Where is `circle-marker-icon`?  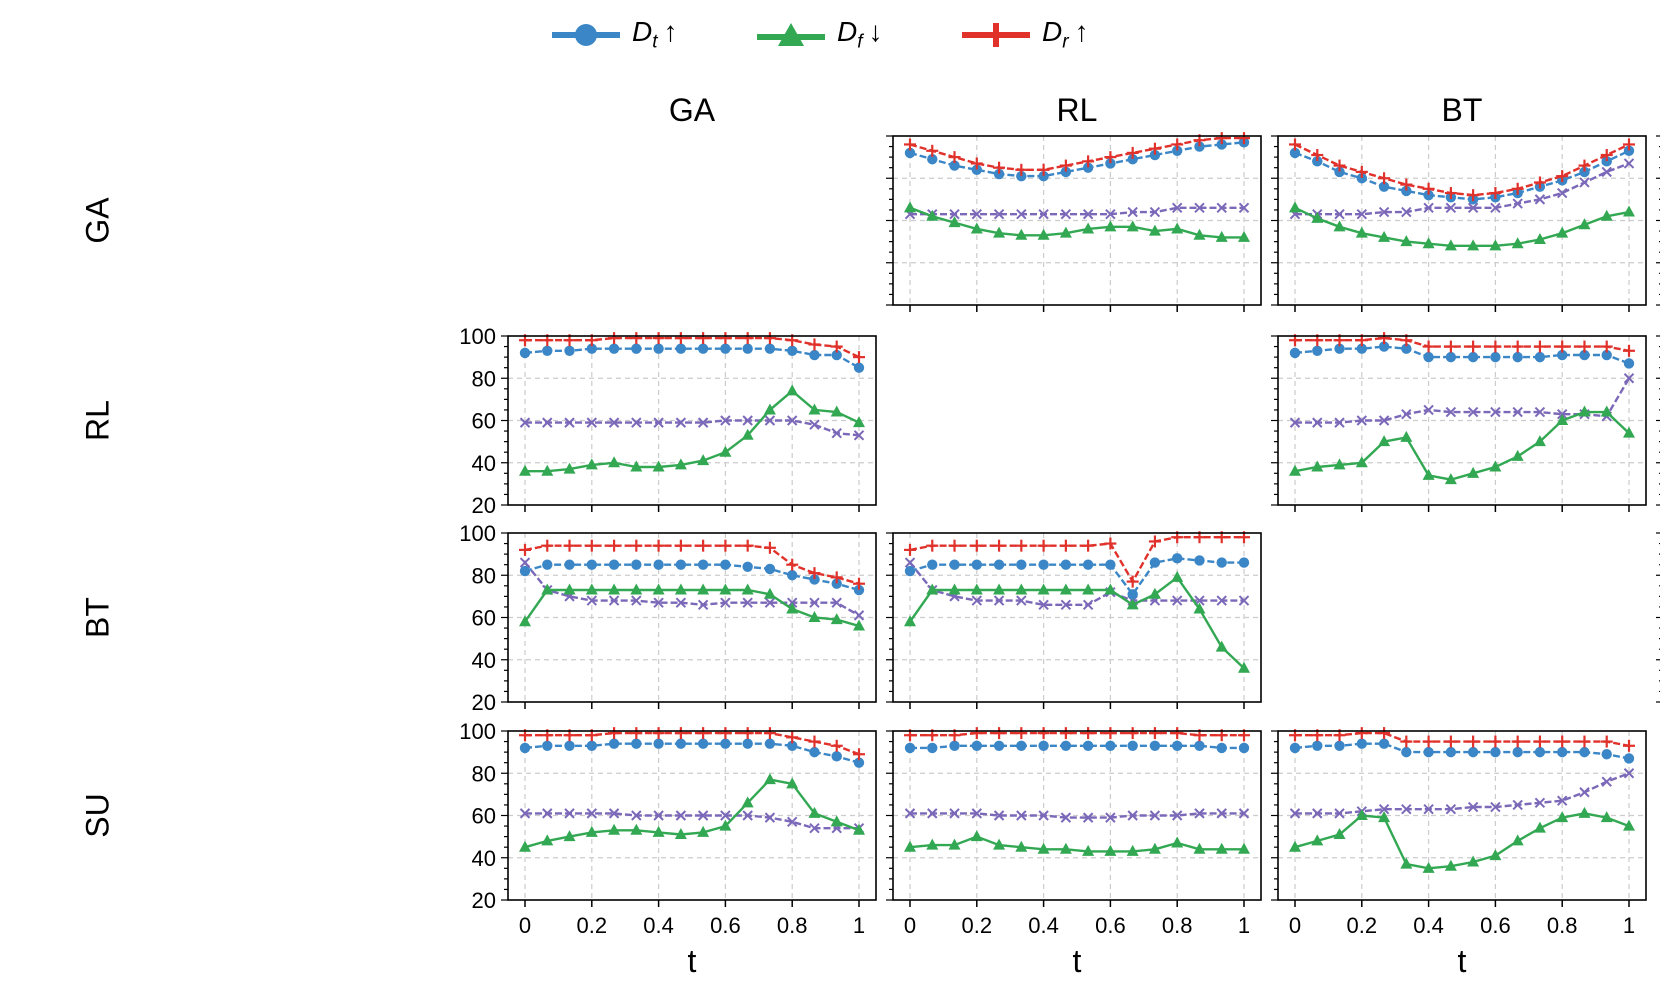 circle-marker-icon is located at coordinates (586, 35).